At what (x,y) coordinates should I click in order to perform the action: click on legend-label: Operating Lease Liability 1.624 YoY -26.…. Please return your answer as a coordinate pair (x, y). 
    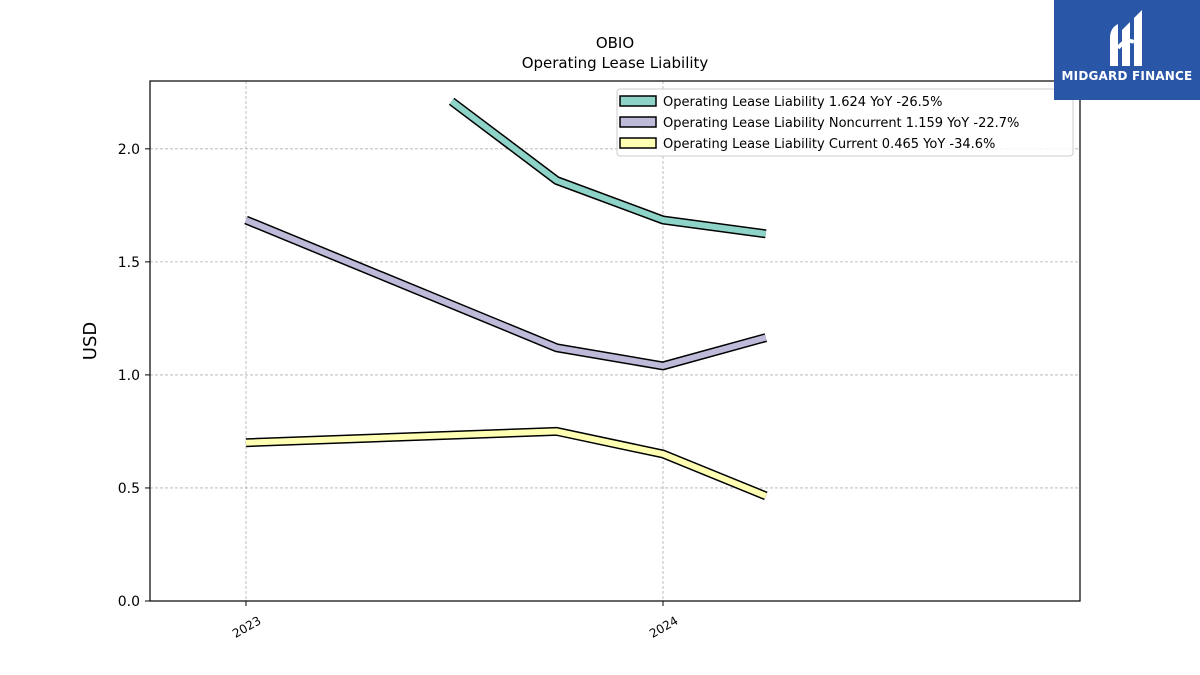
    Looking at the image, I should click on (802, 102).